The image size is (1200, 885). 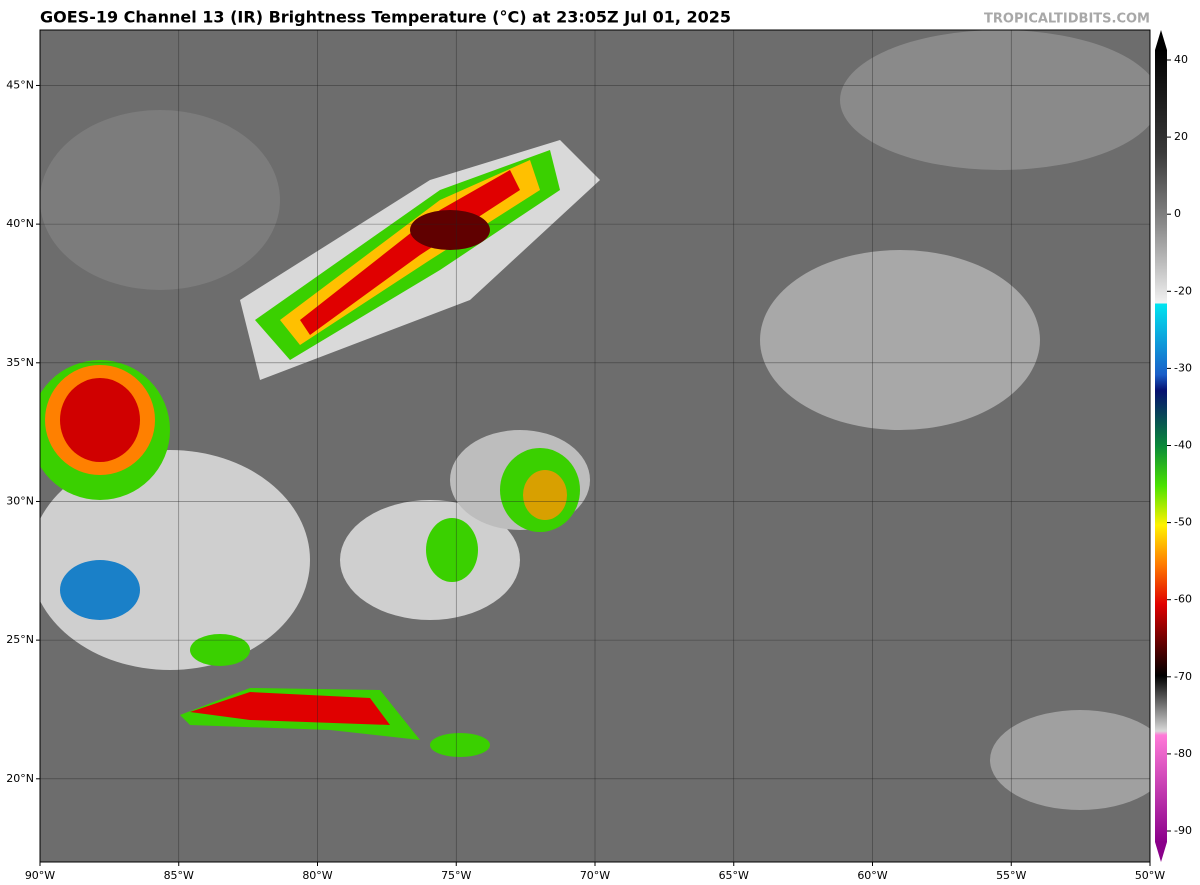 I want to click on lon-label: 65°W, so click(x=734, y=875).